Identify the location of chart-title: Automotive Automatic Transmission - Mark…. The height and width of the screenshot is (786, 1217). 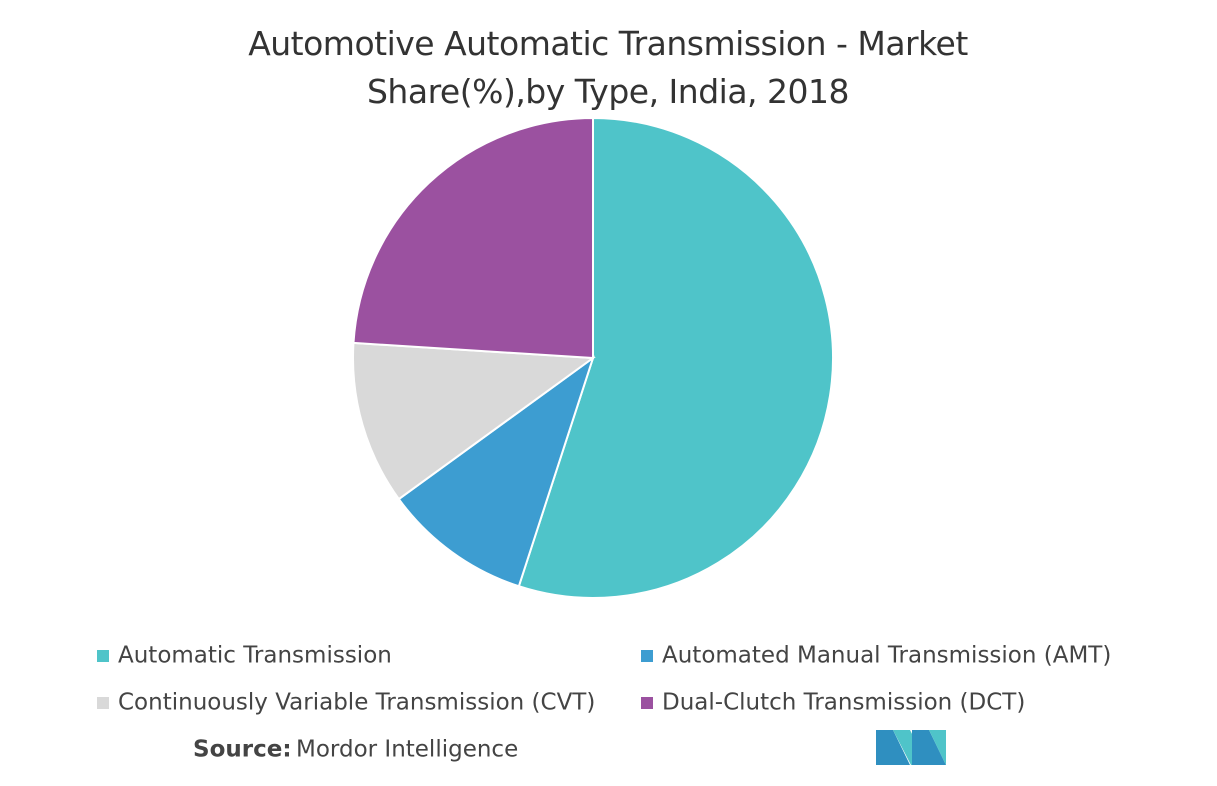
(608, 67).